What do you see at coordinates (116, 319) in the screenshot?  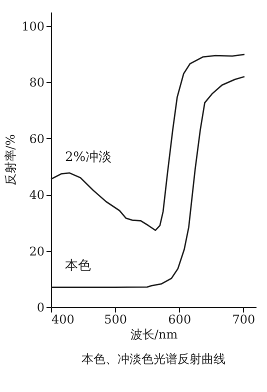 I see `x-tick-label: 500` at bounding box center [116, 319].